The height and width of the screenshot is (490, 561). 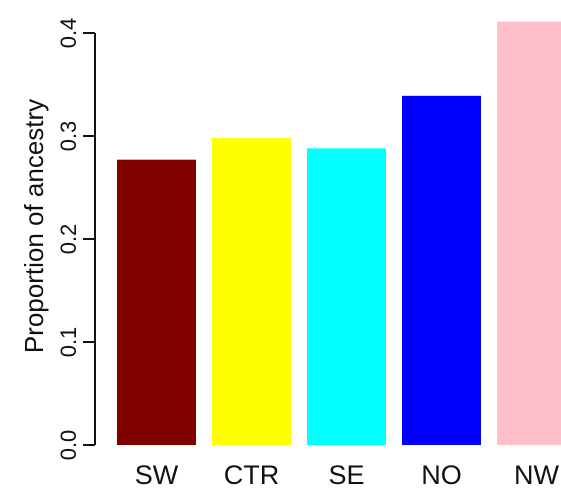 What do you see at coordinates (252, 475) in the screenshot?
I see `x-tick-label: CTR` at bounding box center [252, 475].